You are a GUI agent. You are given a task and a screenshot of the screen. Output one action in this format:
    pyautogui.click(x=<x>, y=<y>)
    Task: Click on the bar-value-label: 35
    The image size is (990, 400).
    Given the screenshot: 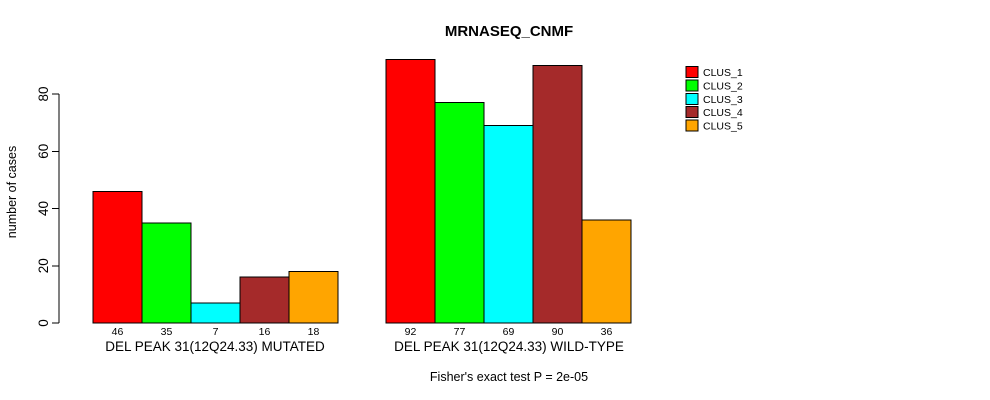 What is the action you would take?
    pyautogui.click(x=167, y=332)
    